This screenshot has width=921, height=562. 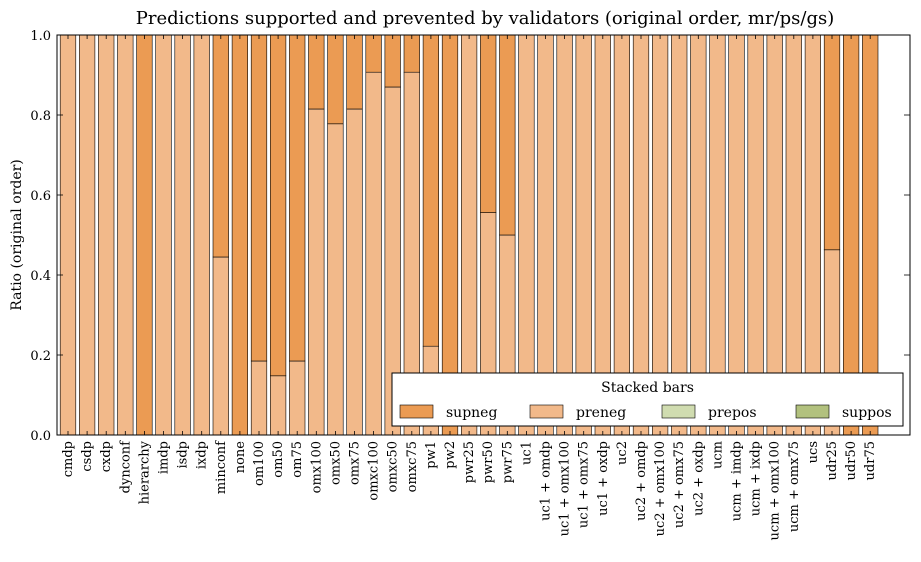 What do you see at coordinates (373, 253) in the screenshot?
I see `bar-preneg-omxc100` at bounding box center [373, 253].